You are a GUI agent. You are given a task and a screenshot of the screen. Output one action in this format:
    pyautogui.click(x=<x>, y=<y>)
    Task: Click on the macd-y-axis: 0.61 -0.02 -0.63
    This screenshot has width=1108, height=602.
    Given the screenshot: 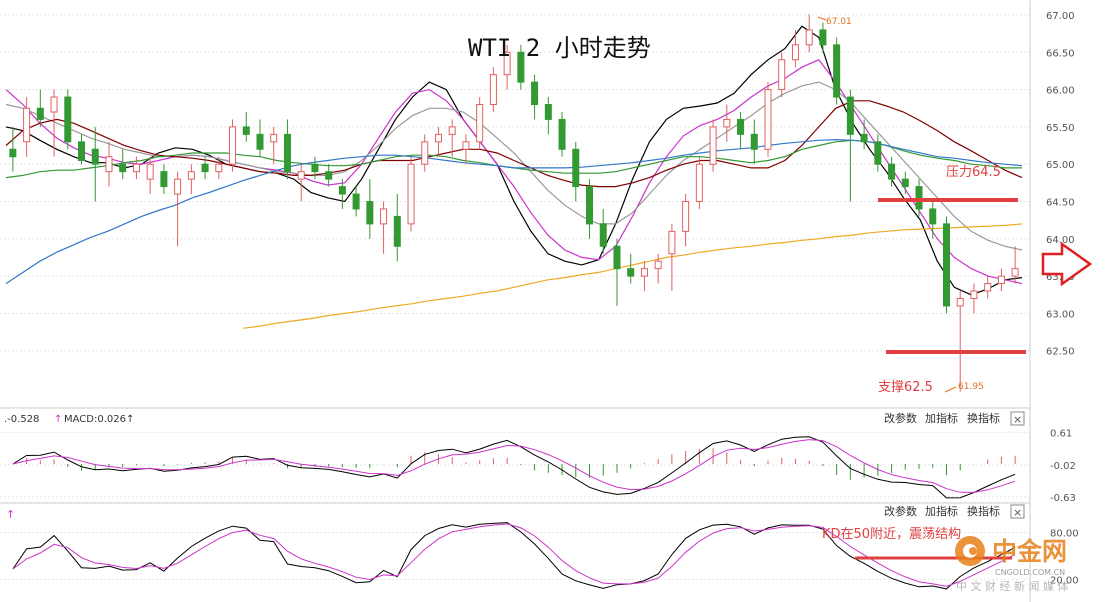 What is the action you would take?
    pyautogui.click(x=1063, y=465)
    